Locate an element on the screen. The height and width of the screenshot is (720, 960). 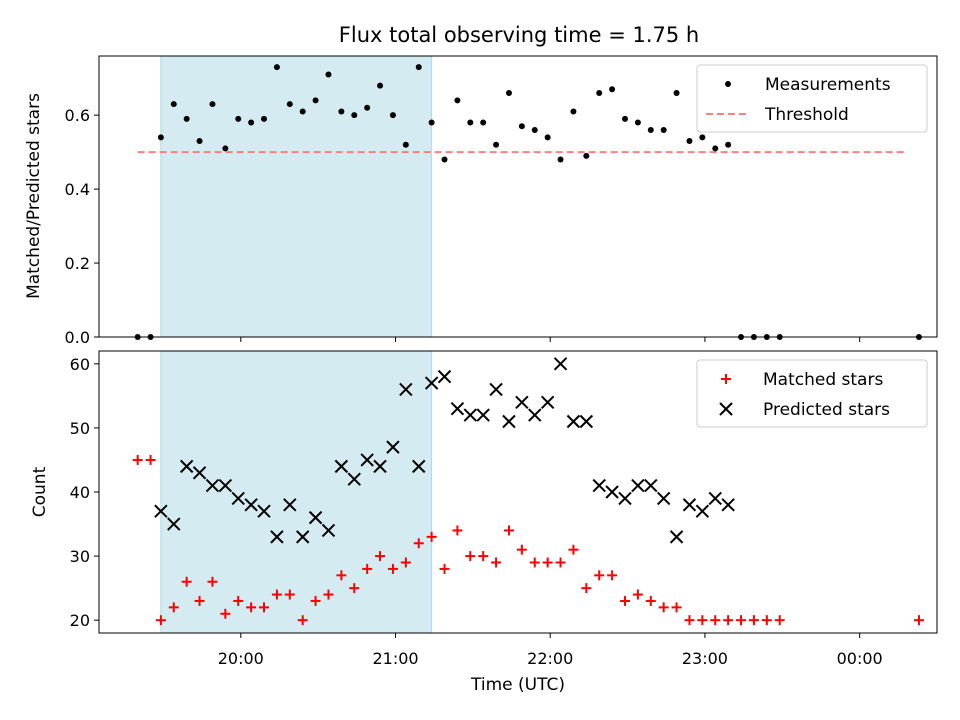
x-tick-label: 20:00 is located at coordinates (241, 658).